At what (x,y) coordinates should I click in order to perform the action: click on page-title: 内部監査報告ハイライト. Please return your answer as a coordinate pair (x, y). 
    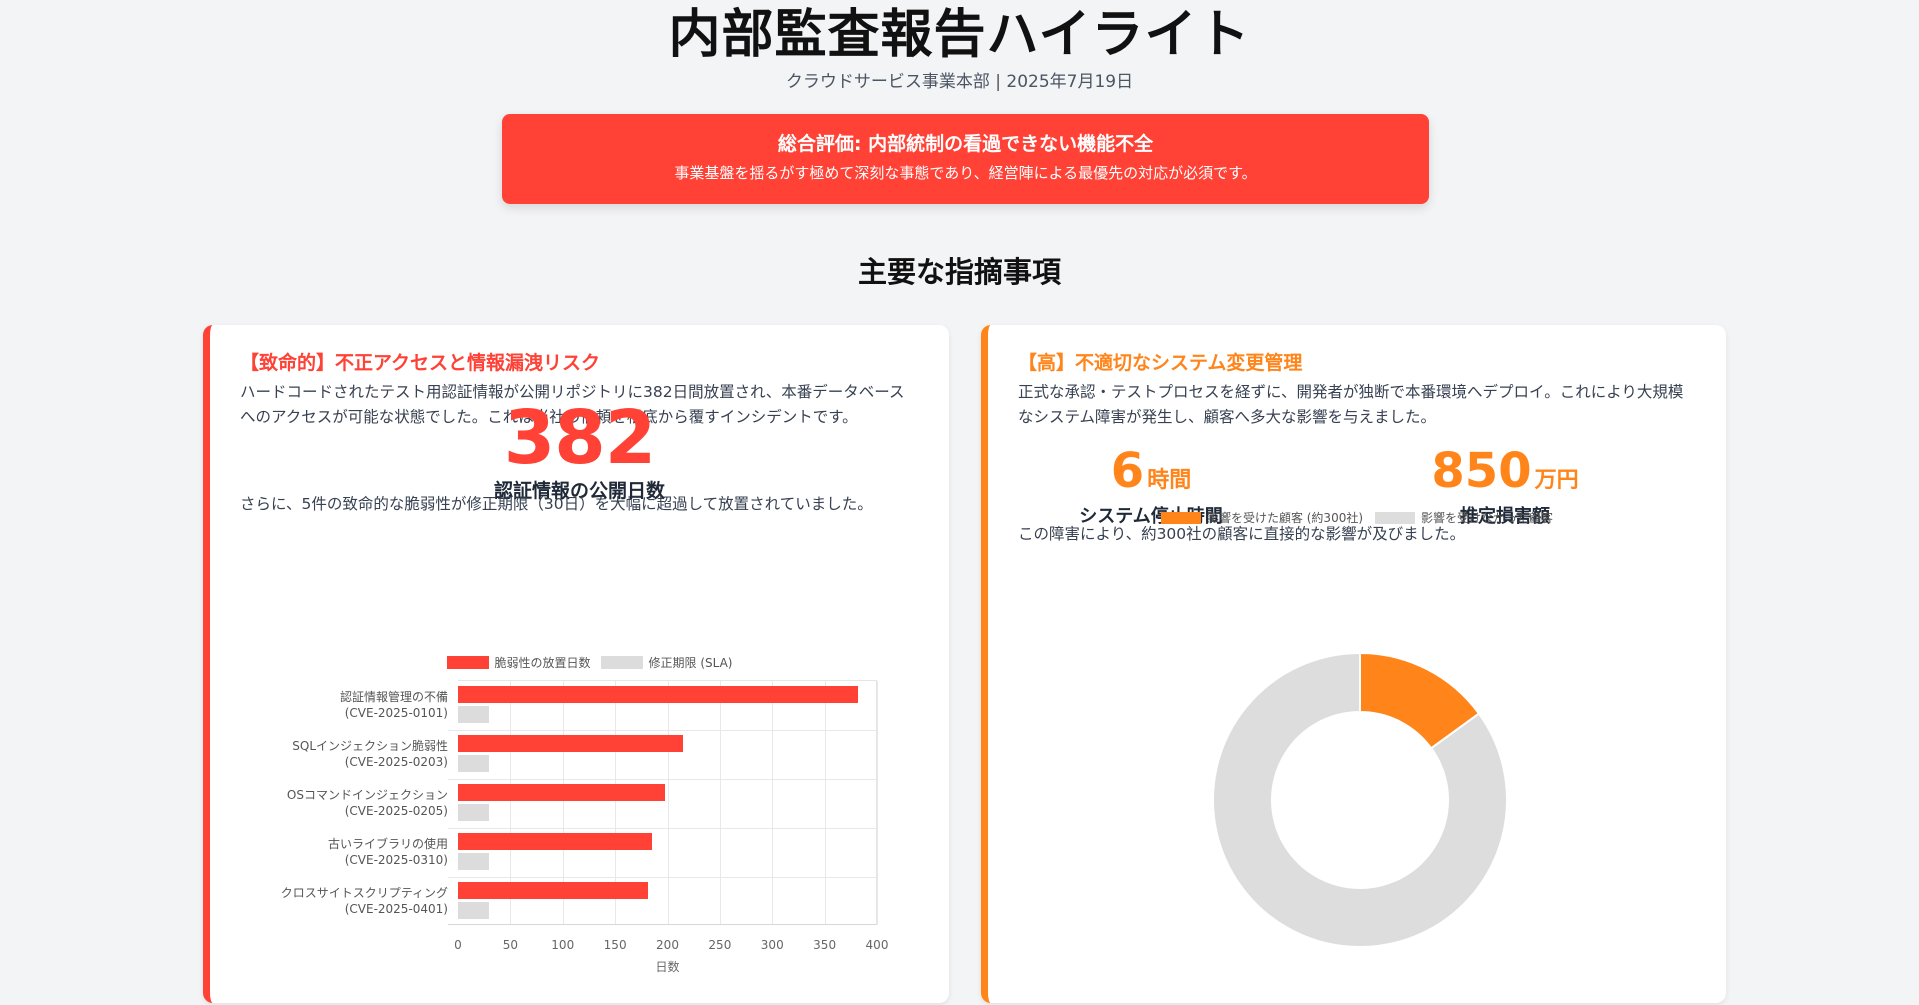
    Looking at the image, I should click on (959, 35).